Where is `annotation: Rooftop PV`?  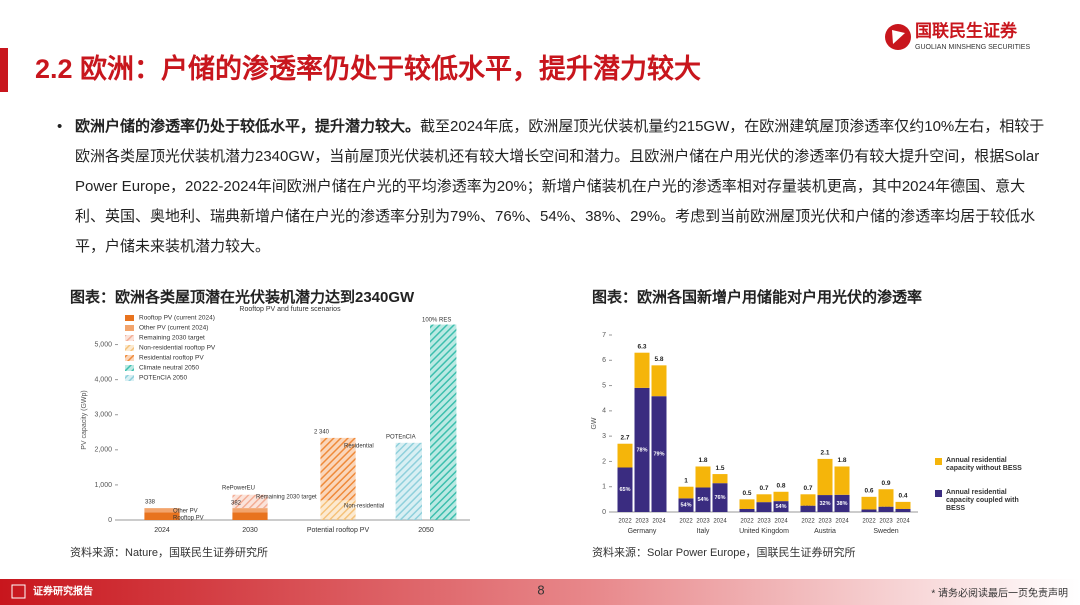 annotation: Rooftop PV is located at coordinates (188, 519).